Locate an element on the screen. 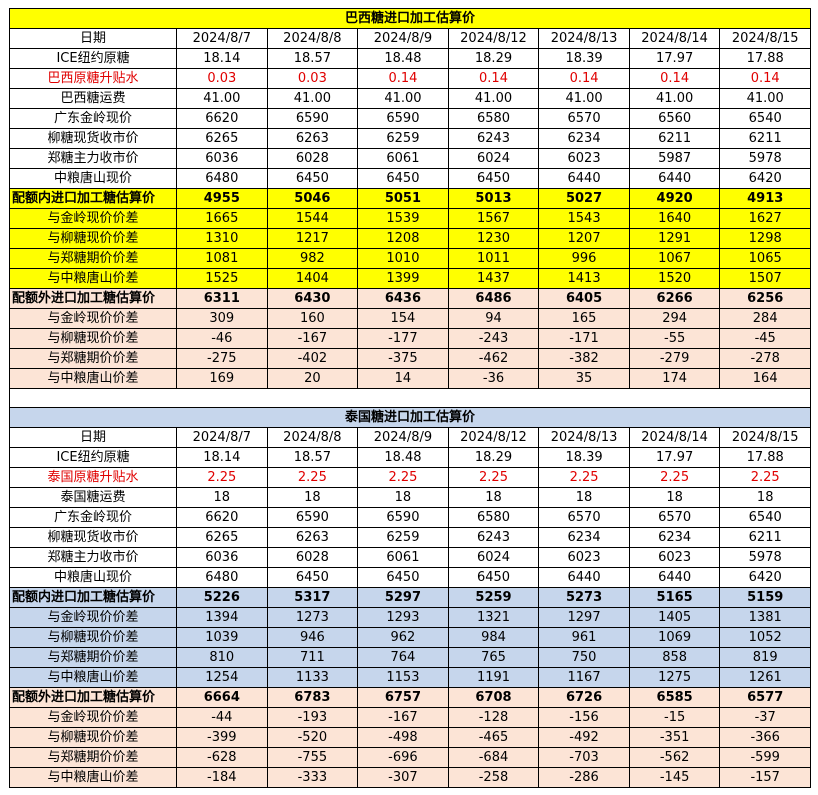  table-cell: -307 is located at coordinates (403, 777).